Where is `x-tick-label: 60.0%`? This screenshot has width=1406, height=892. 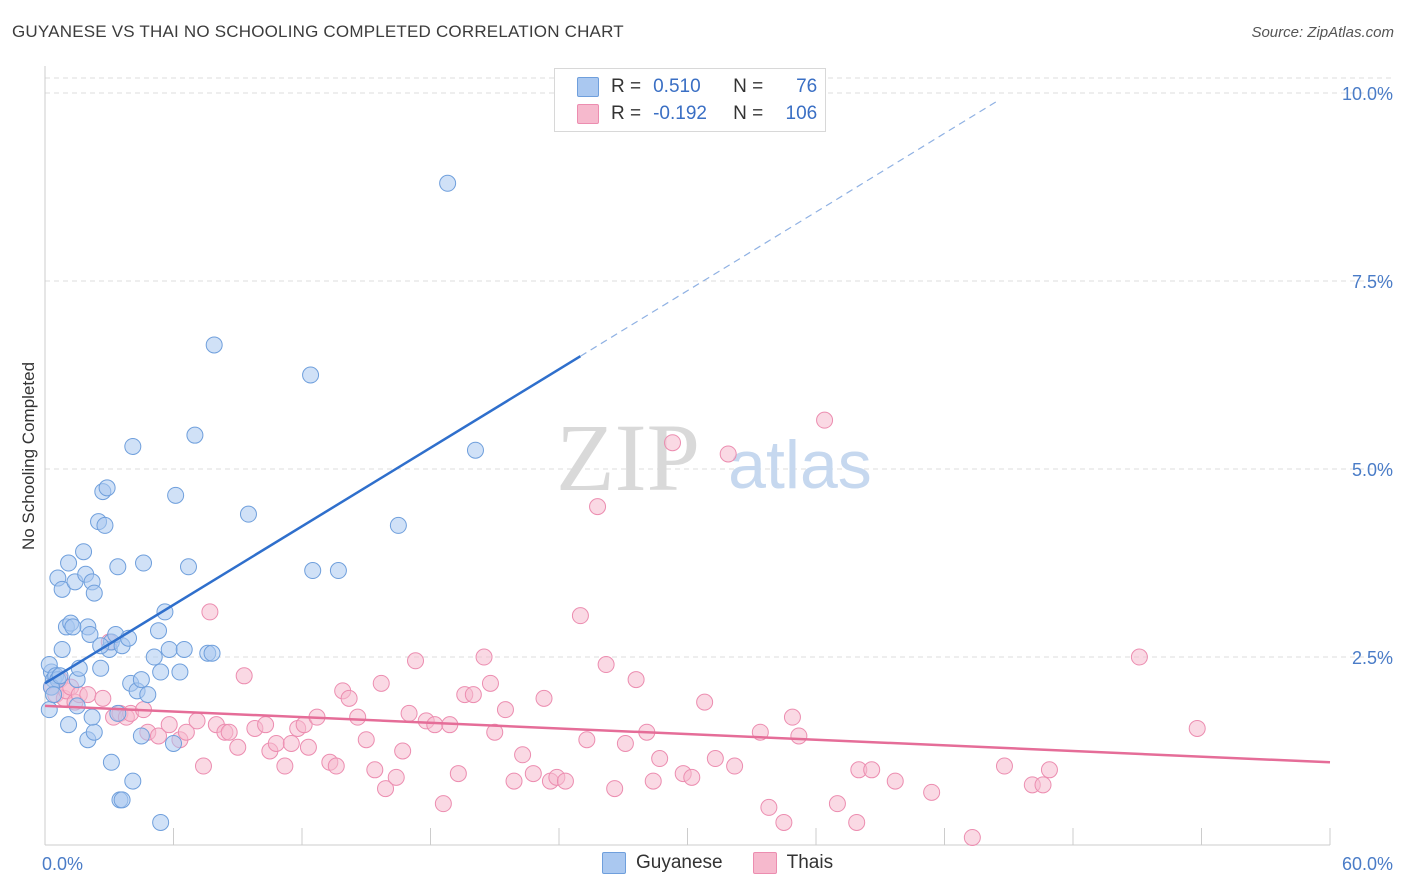 x-tick-label: 60.0% is located at coordinates (1367, 864).